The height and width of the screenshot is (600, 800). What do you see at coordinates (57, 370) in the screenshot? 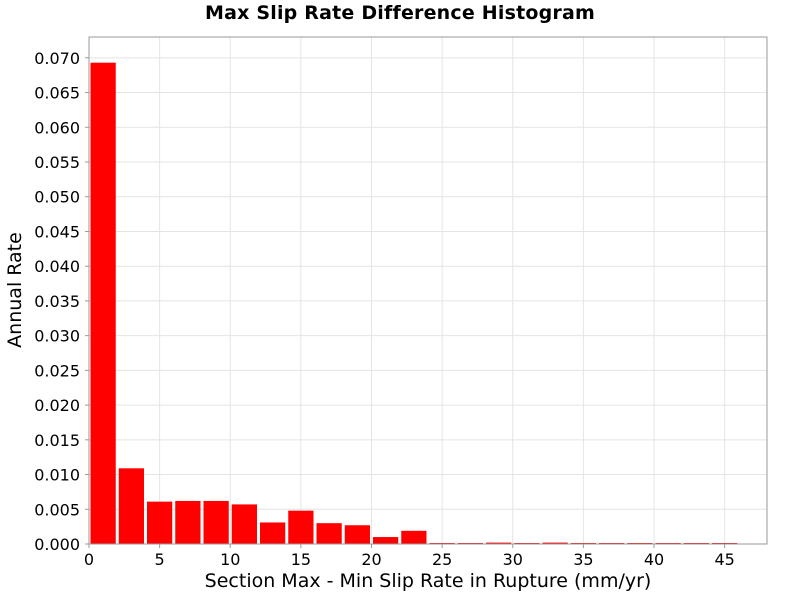
I see `y-tick-label: 0.025` at bounding box center [57, 370].